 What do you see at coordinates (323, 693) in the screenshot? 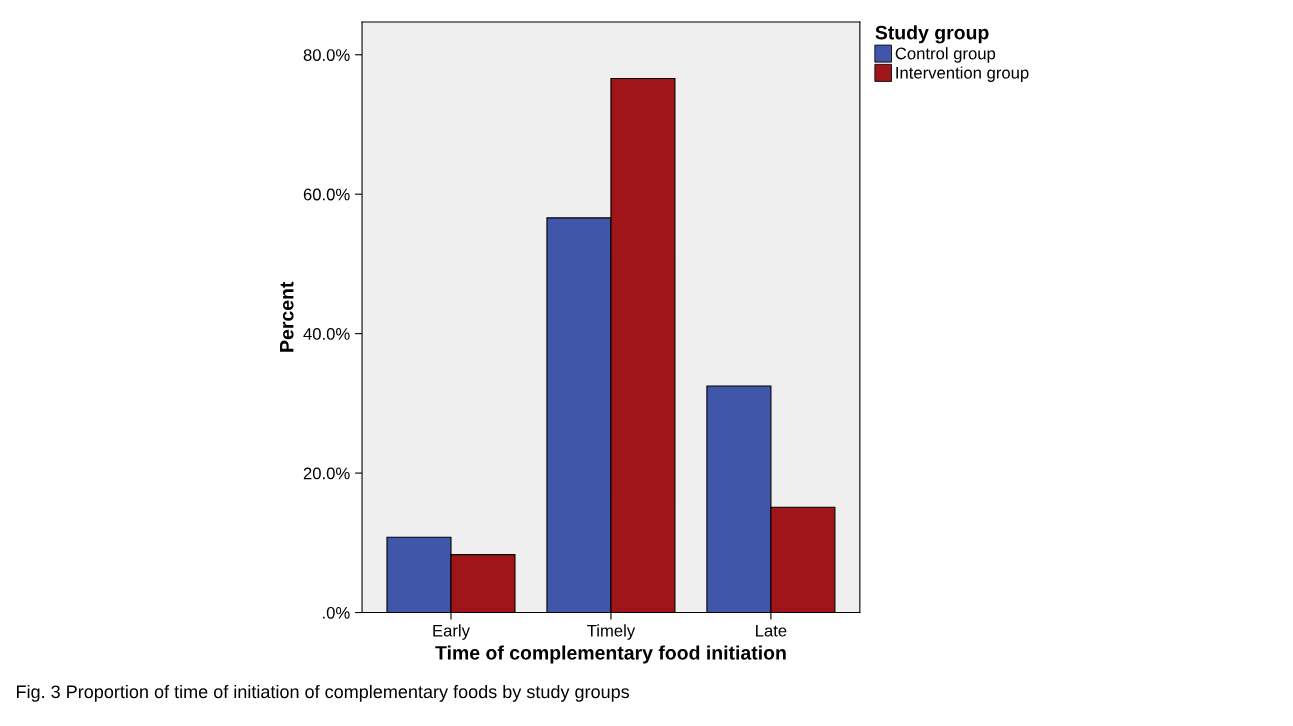
I see `caption: Fig. 3 Proportion of time of initiation of complementary foods by study groups` at bounding box center [323, 693].